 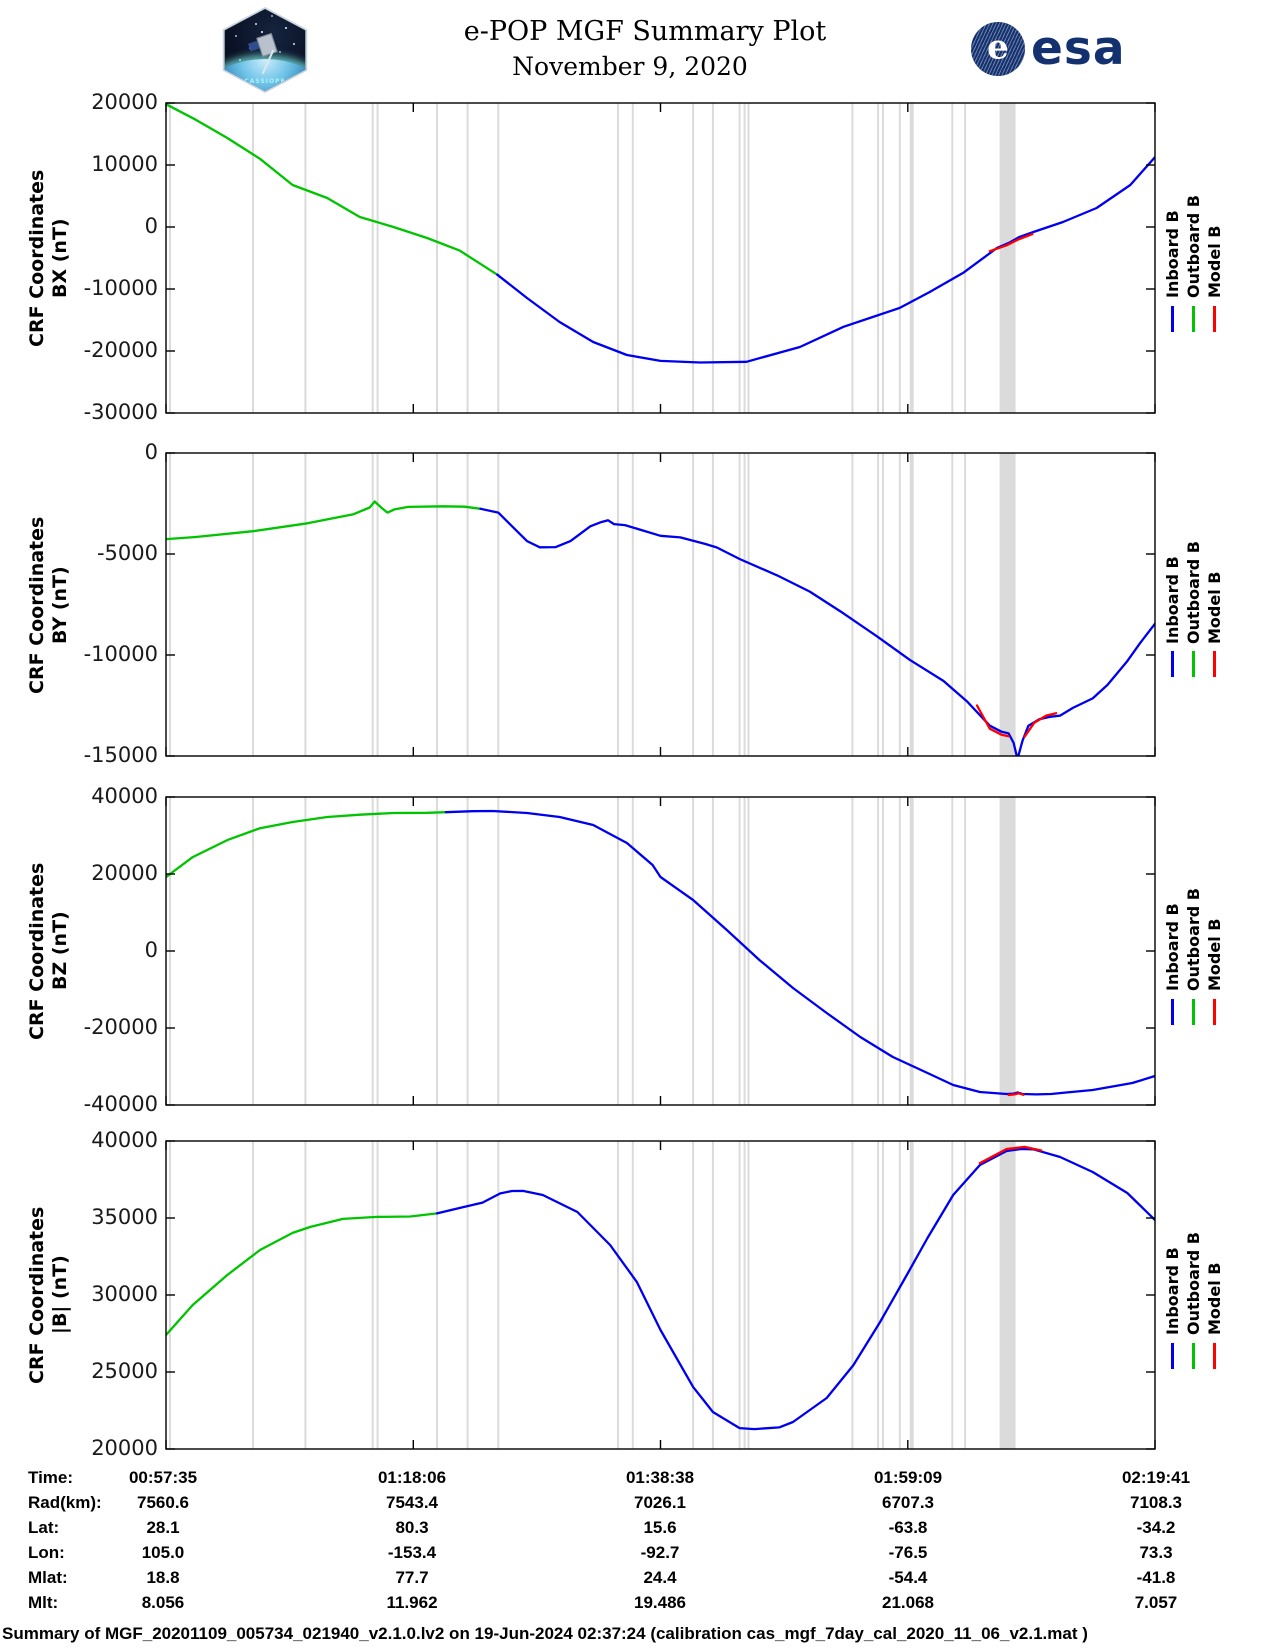 What do you see at coordinates (908, 1602) in the screenshot?
I see `table-cell: 21.068` at bounding box center [908, 1602].